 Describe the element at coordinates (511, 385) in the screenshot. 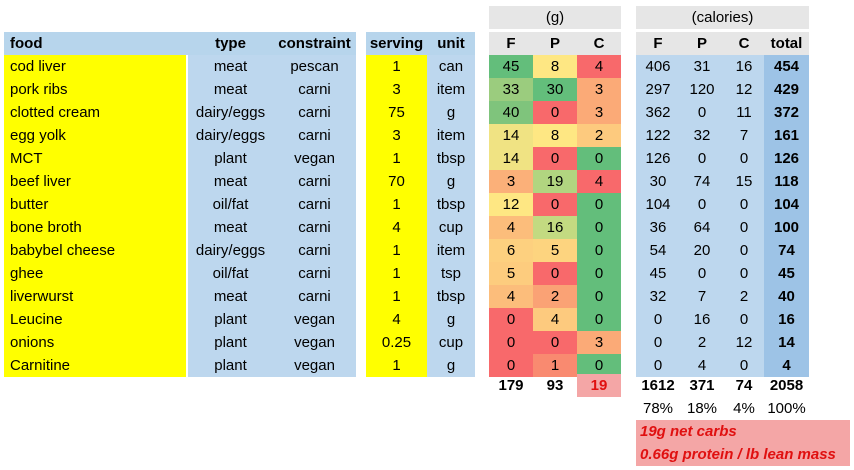

I see `total-fat-g: 179` at that location.